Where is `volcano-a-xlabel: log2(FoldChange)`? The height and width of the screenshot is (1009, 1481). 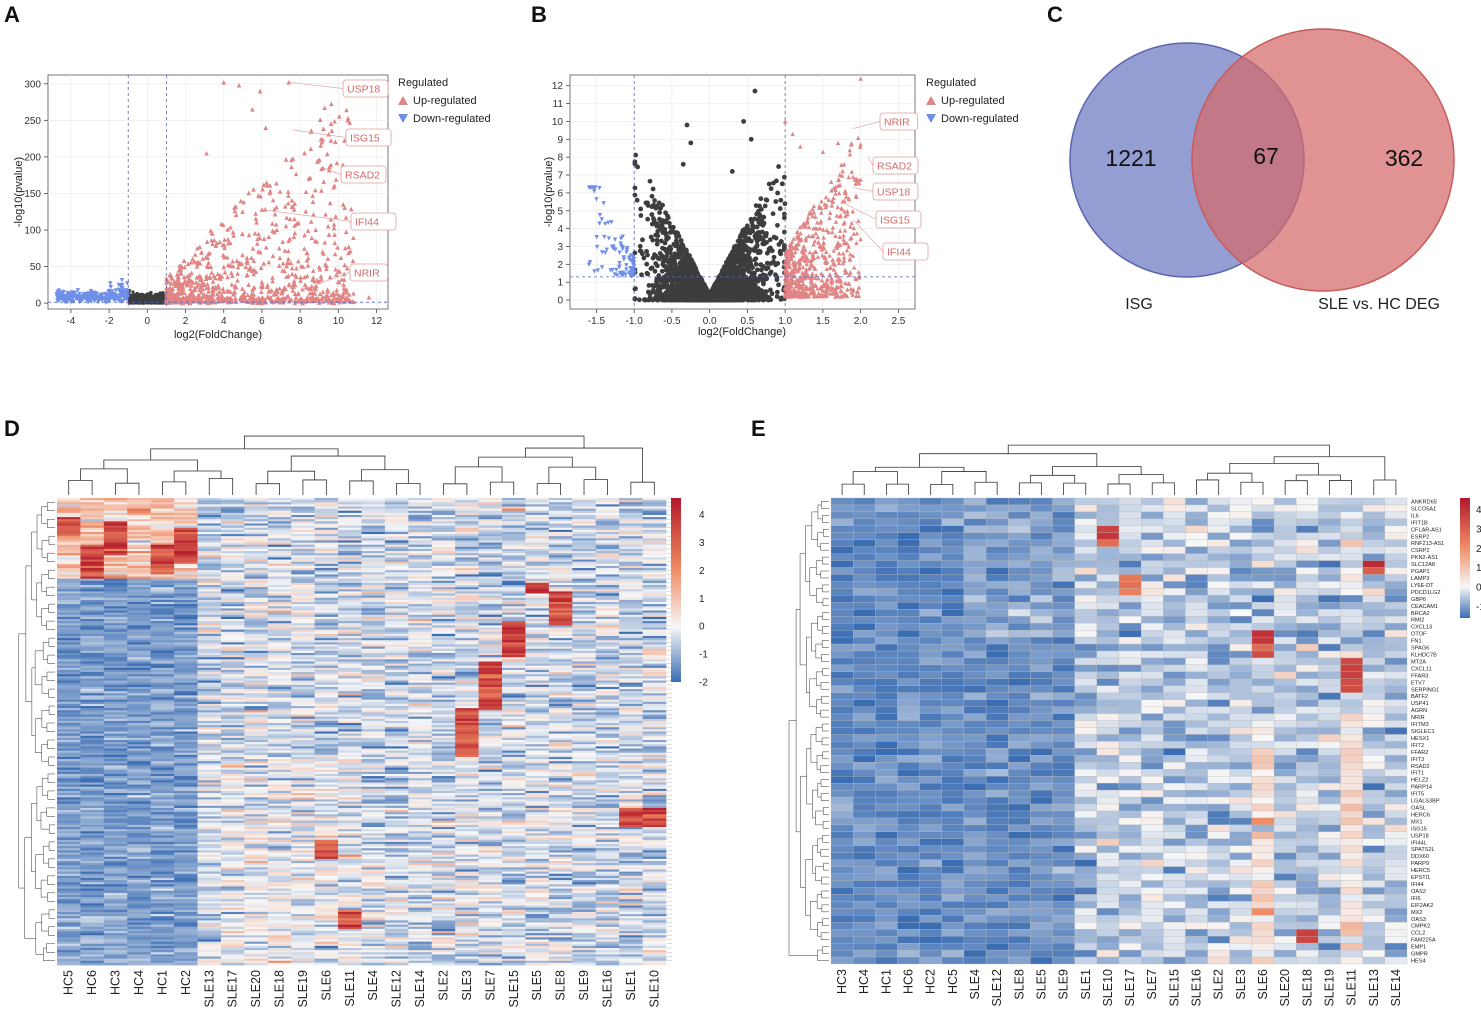 volcano-a-xlabel: log2(FoldChange) is located at coordinates (218, 335).